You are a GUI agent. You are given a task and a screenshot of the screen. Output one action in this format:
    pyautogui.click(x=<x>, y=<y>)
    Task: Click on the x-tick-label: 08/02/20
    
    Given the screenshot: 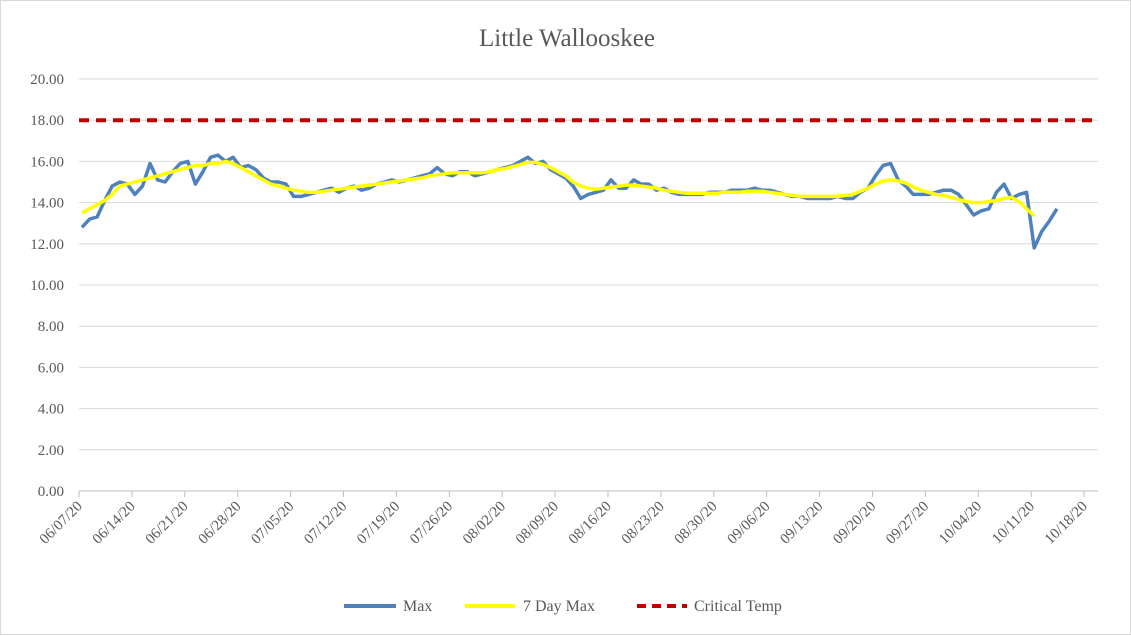 What is the action you would take?
    pyautogui.click(x=484, y=523)
    